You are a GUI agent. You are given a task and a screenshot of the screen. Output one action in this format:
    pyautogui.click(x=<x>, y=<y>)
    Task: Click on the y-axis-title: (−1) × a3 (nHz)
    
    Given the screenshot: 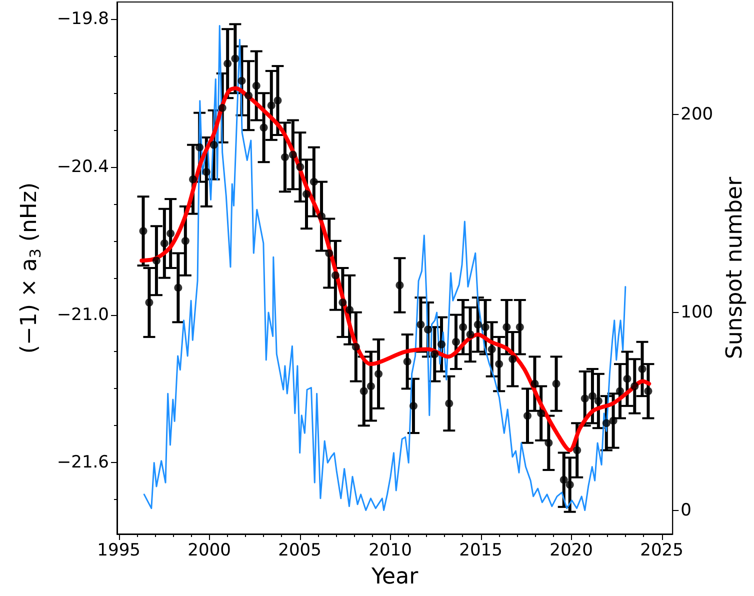 What is the action you would take?
    pyautogui.click(x=30, y=268)
    